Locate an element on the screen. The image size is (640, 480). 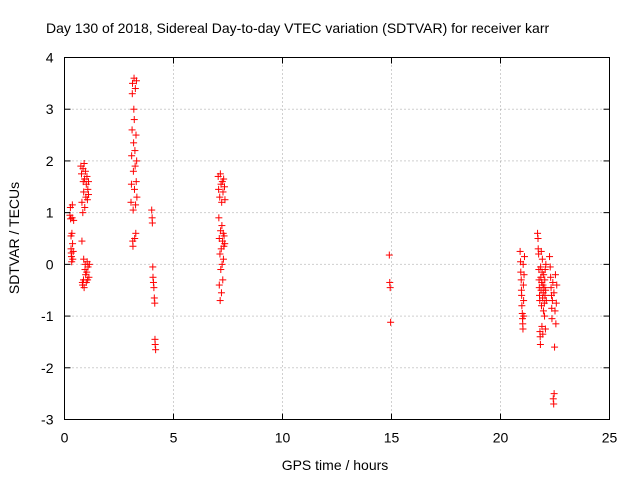
x-tick-label: 10 is located at coordinates (283, 438).